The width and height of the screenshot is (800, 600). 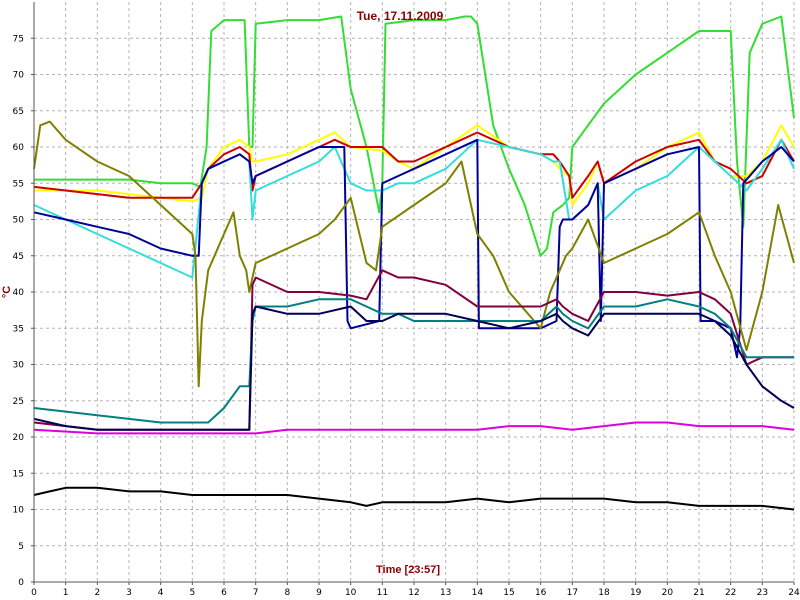 I want to click on x-tick-label: 5, so click(x=192, y=593).